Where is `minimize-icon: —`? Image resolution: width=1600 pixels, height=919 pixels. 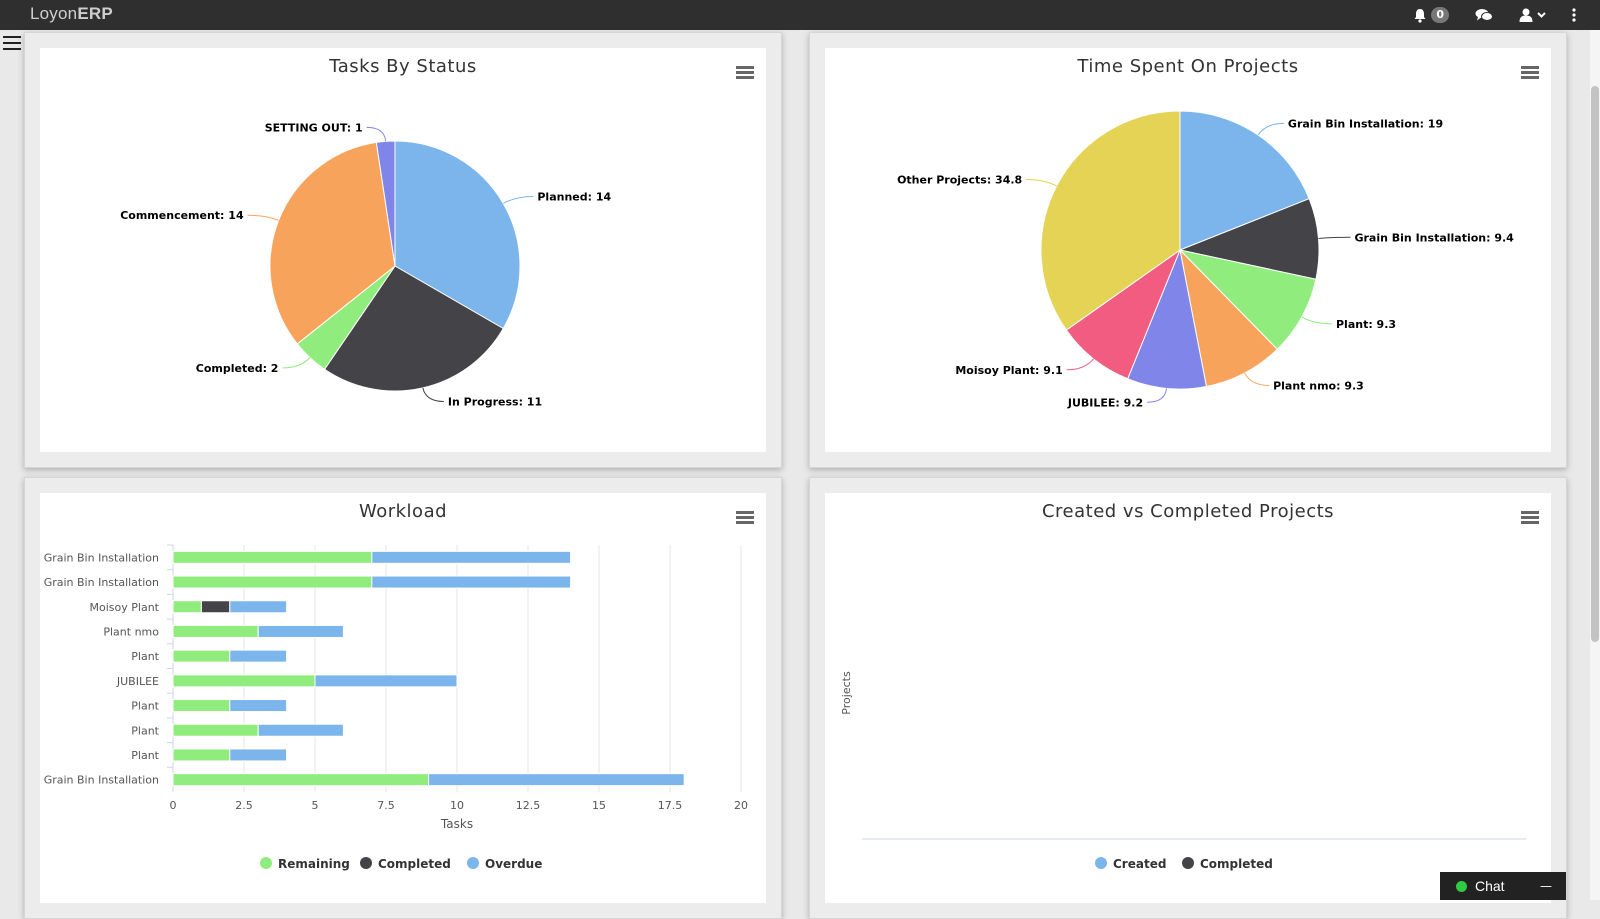
minimize-icon: — is located at coordinates (1546, 886).